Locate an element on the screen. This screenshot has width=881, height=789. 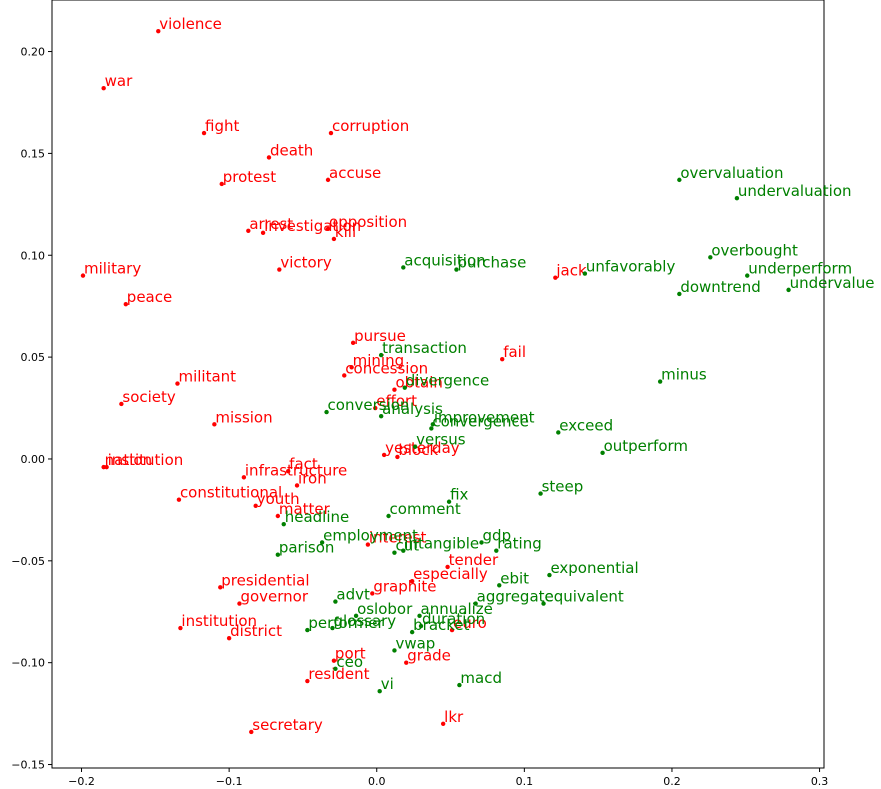
point-label: kill is located at coordinates (345, 232).